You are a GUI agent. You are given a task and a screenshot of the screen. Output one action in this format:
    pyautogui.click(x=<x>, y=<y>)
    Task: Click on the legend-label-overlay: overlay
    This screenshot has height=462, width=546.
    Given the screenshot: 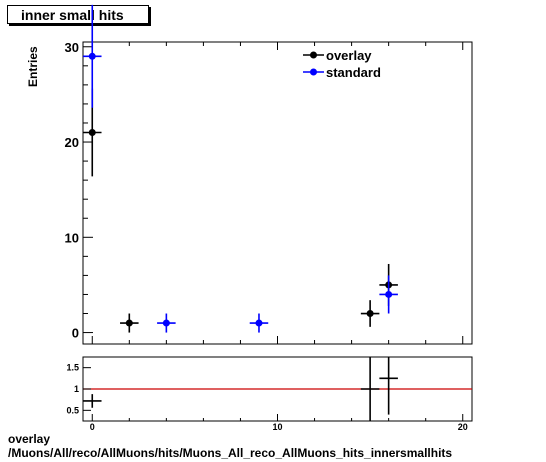 What is the action you would take?
    pyautogui.click(x=349, y=55)
    